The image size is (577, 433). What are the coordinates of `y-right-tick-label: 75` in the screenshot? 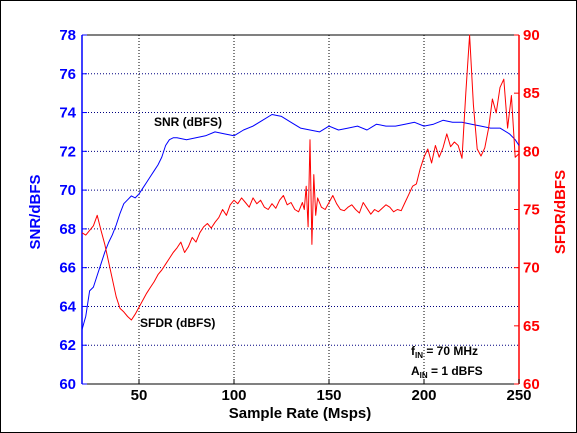 It's located at (531, 210).